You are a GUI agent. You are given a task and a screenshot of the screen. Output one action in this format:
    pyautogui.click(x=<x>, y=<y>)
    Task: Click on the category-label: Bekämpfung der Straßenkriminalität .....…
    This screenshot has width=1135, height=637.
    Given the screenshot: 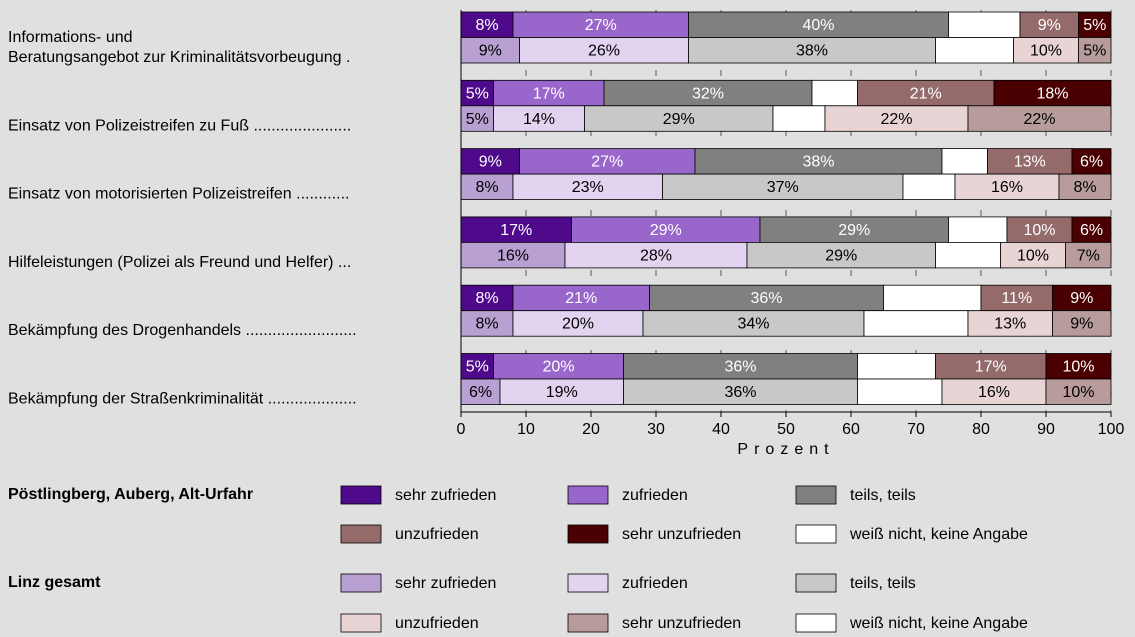 What is the action you would take?
    pyautogui.click(x=182, y=399)
    